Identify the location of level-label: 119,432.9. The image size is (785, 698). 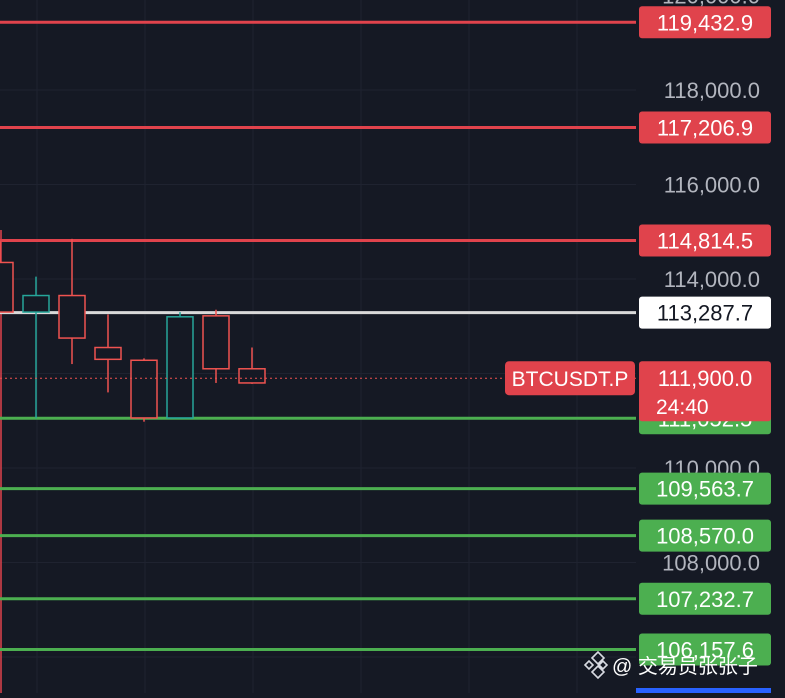
(705, 22).